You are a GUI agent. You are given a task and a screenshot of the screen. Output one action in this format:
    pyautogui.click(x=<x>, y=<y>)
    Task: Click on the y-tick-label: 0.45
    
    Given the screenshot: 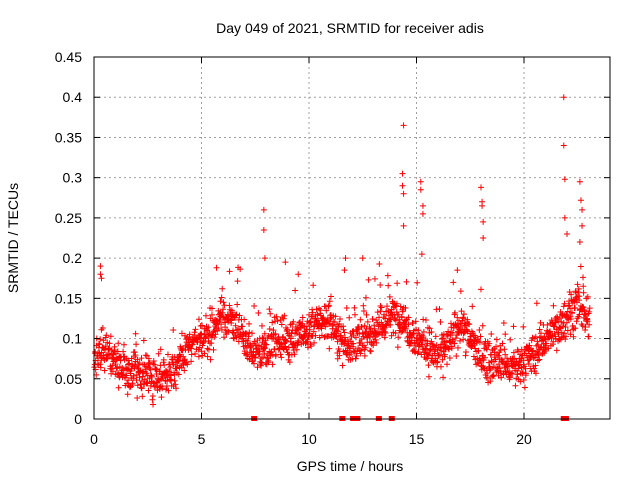 What is the action you would take?
    pyautogui.click(x=68, y=57)
    